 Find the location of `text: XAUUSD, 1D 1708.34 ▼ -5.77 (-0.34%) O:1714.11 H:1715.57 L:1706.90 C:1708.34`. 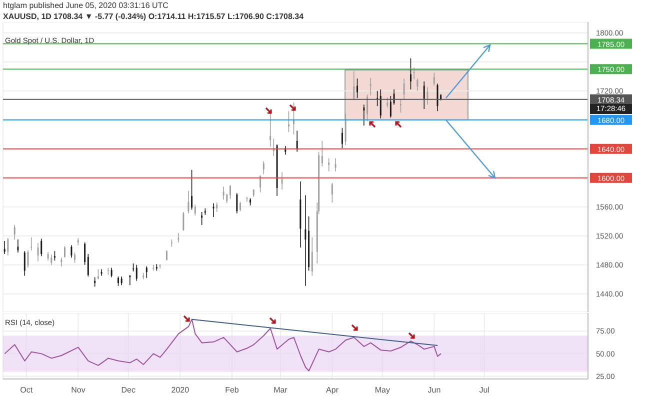

text: XAUUSD, 1D 1708.34 ▼ -5.77 (-0.34%) O:1714.11 H:1715.57 L:1706.90 C:1708.34 is located at coordinates (153, 16).